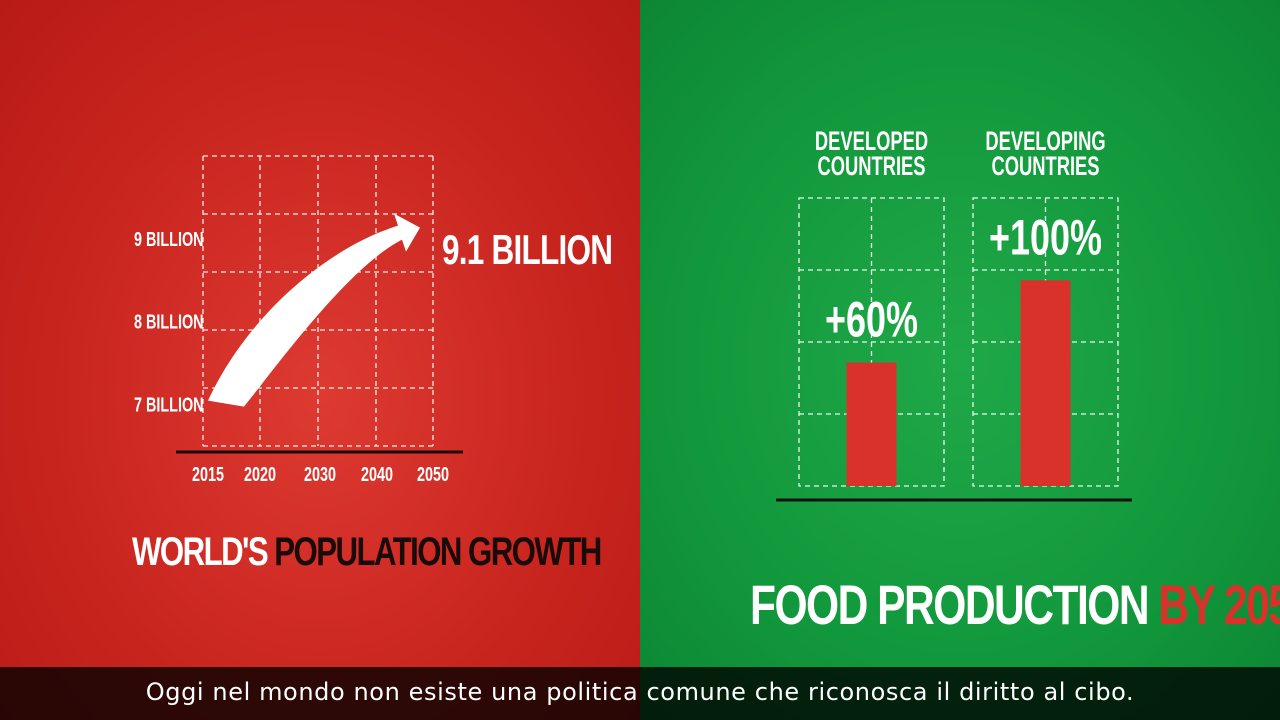 The image size is (1280, 720). I want to click on x-tick-label: 2020, so click(260, 474).